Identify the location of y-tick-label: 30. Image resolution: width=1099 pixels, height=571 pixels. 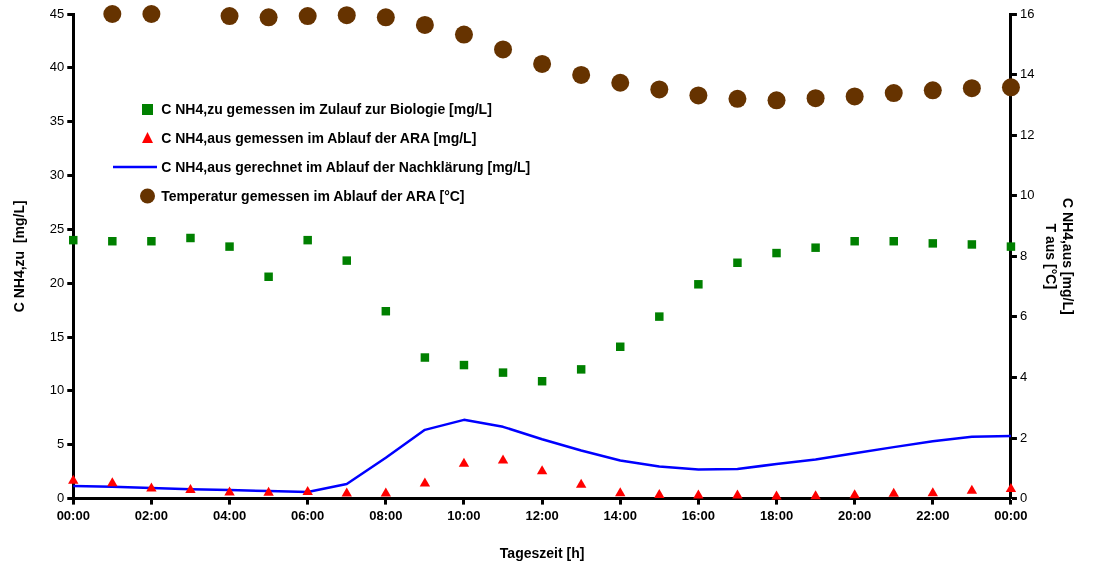
(57, 175).